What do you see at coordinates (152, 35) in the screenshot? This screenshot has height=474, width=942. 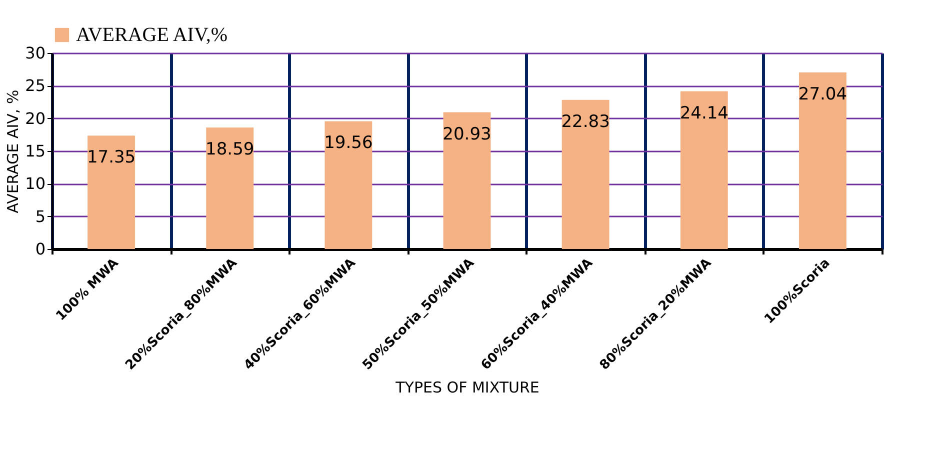 I see `legend-label: AVERAGE AIV,%` at bounding box center [152, 35].